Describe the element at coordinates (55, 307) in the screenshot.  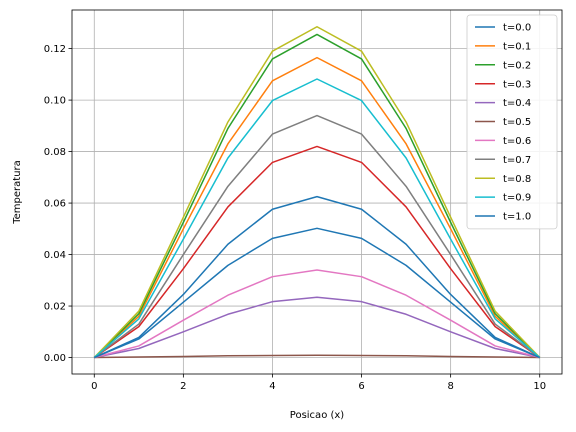
I see `y-tick-label: 0.02` at that location.